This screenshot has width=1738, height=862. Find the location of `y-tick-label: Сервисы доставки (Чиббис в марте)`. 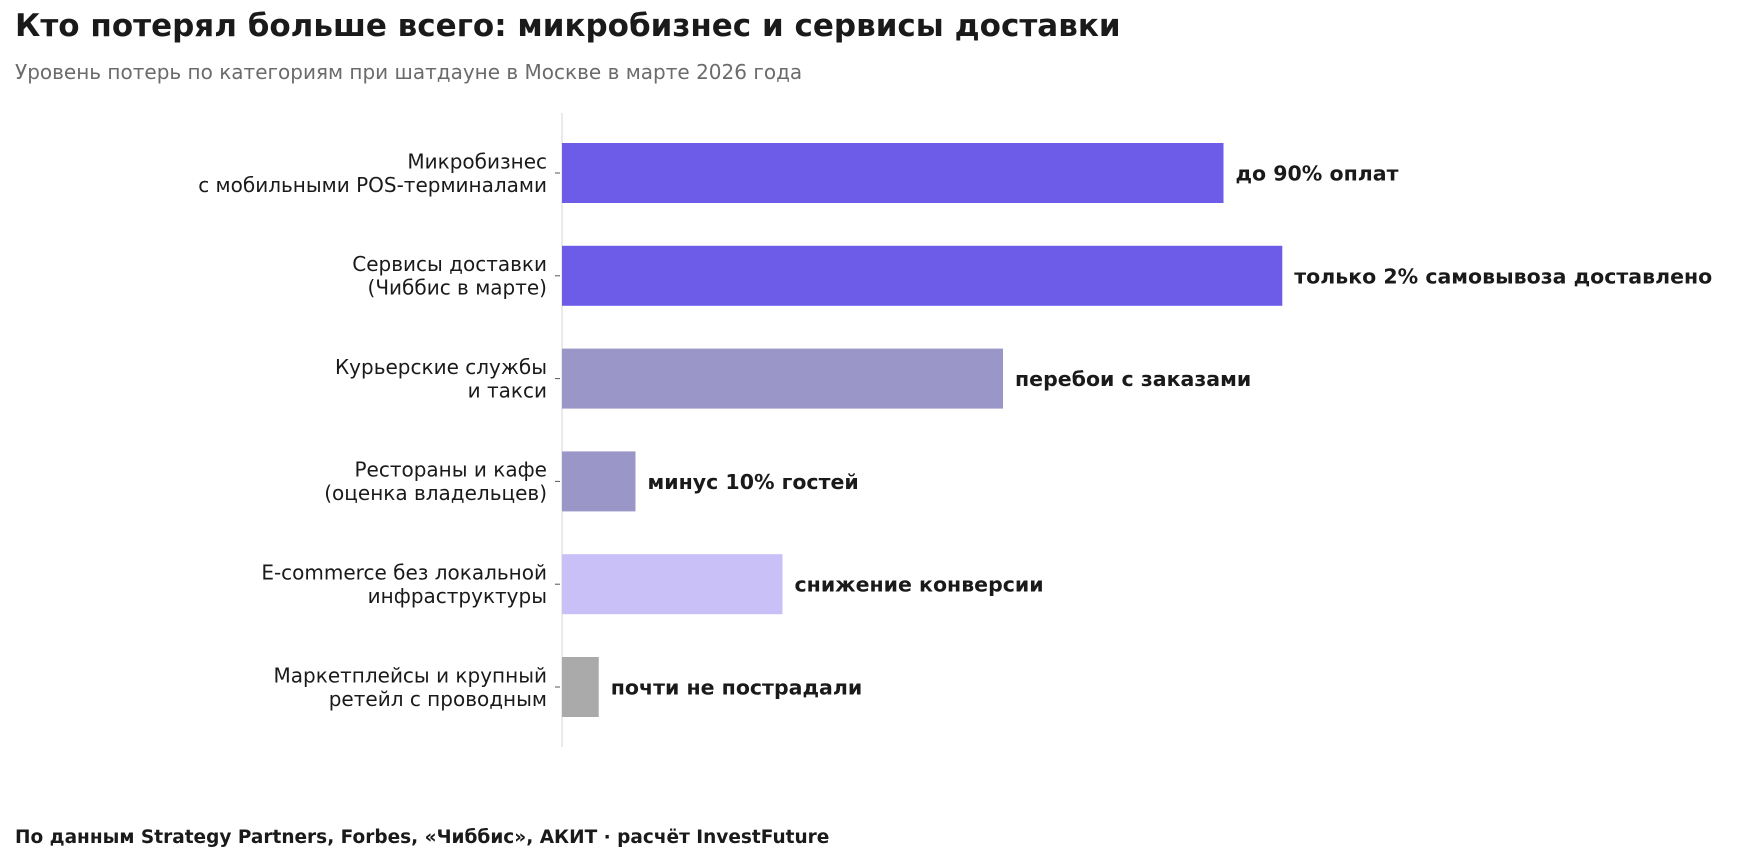

y-tick-label: Сервисы доставки (Чиббис в марте) is located at coordinates (449, 276).